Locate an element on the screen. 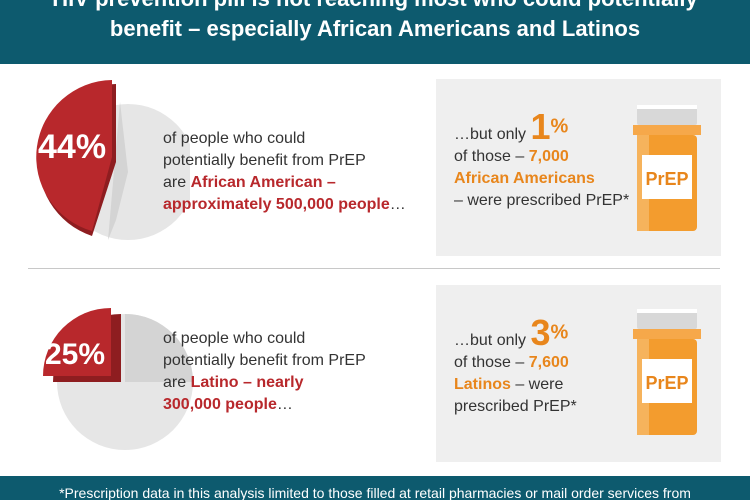 This screenshot has height=500, width=750. section-divider is located at coordinates (374, 268).